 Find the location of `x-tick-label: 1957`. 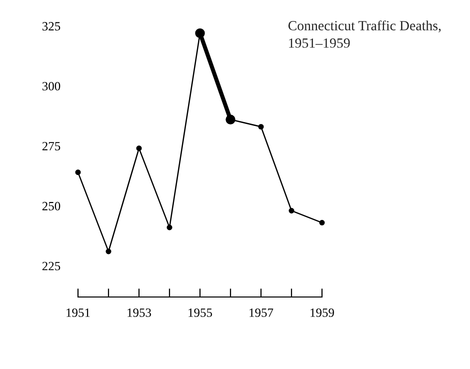

x-tick-label: 1957 is located at coordinates (262, 312).